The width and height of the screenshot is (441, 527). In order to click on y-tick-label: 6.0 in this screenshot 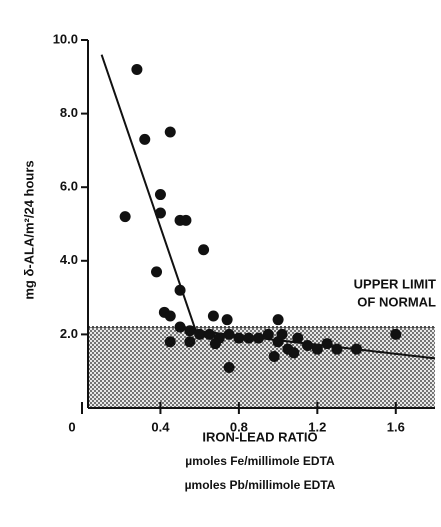, I will do `click(69, 186)`.